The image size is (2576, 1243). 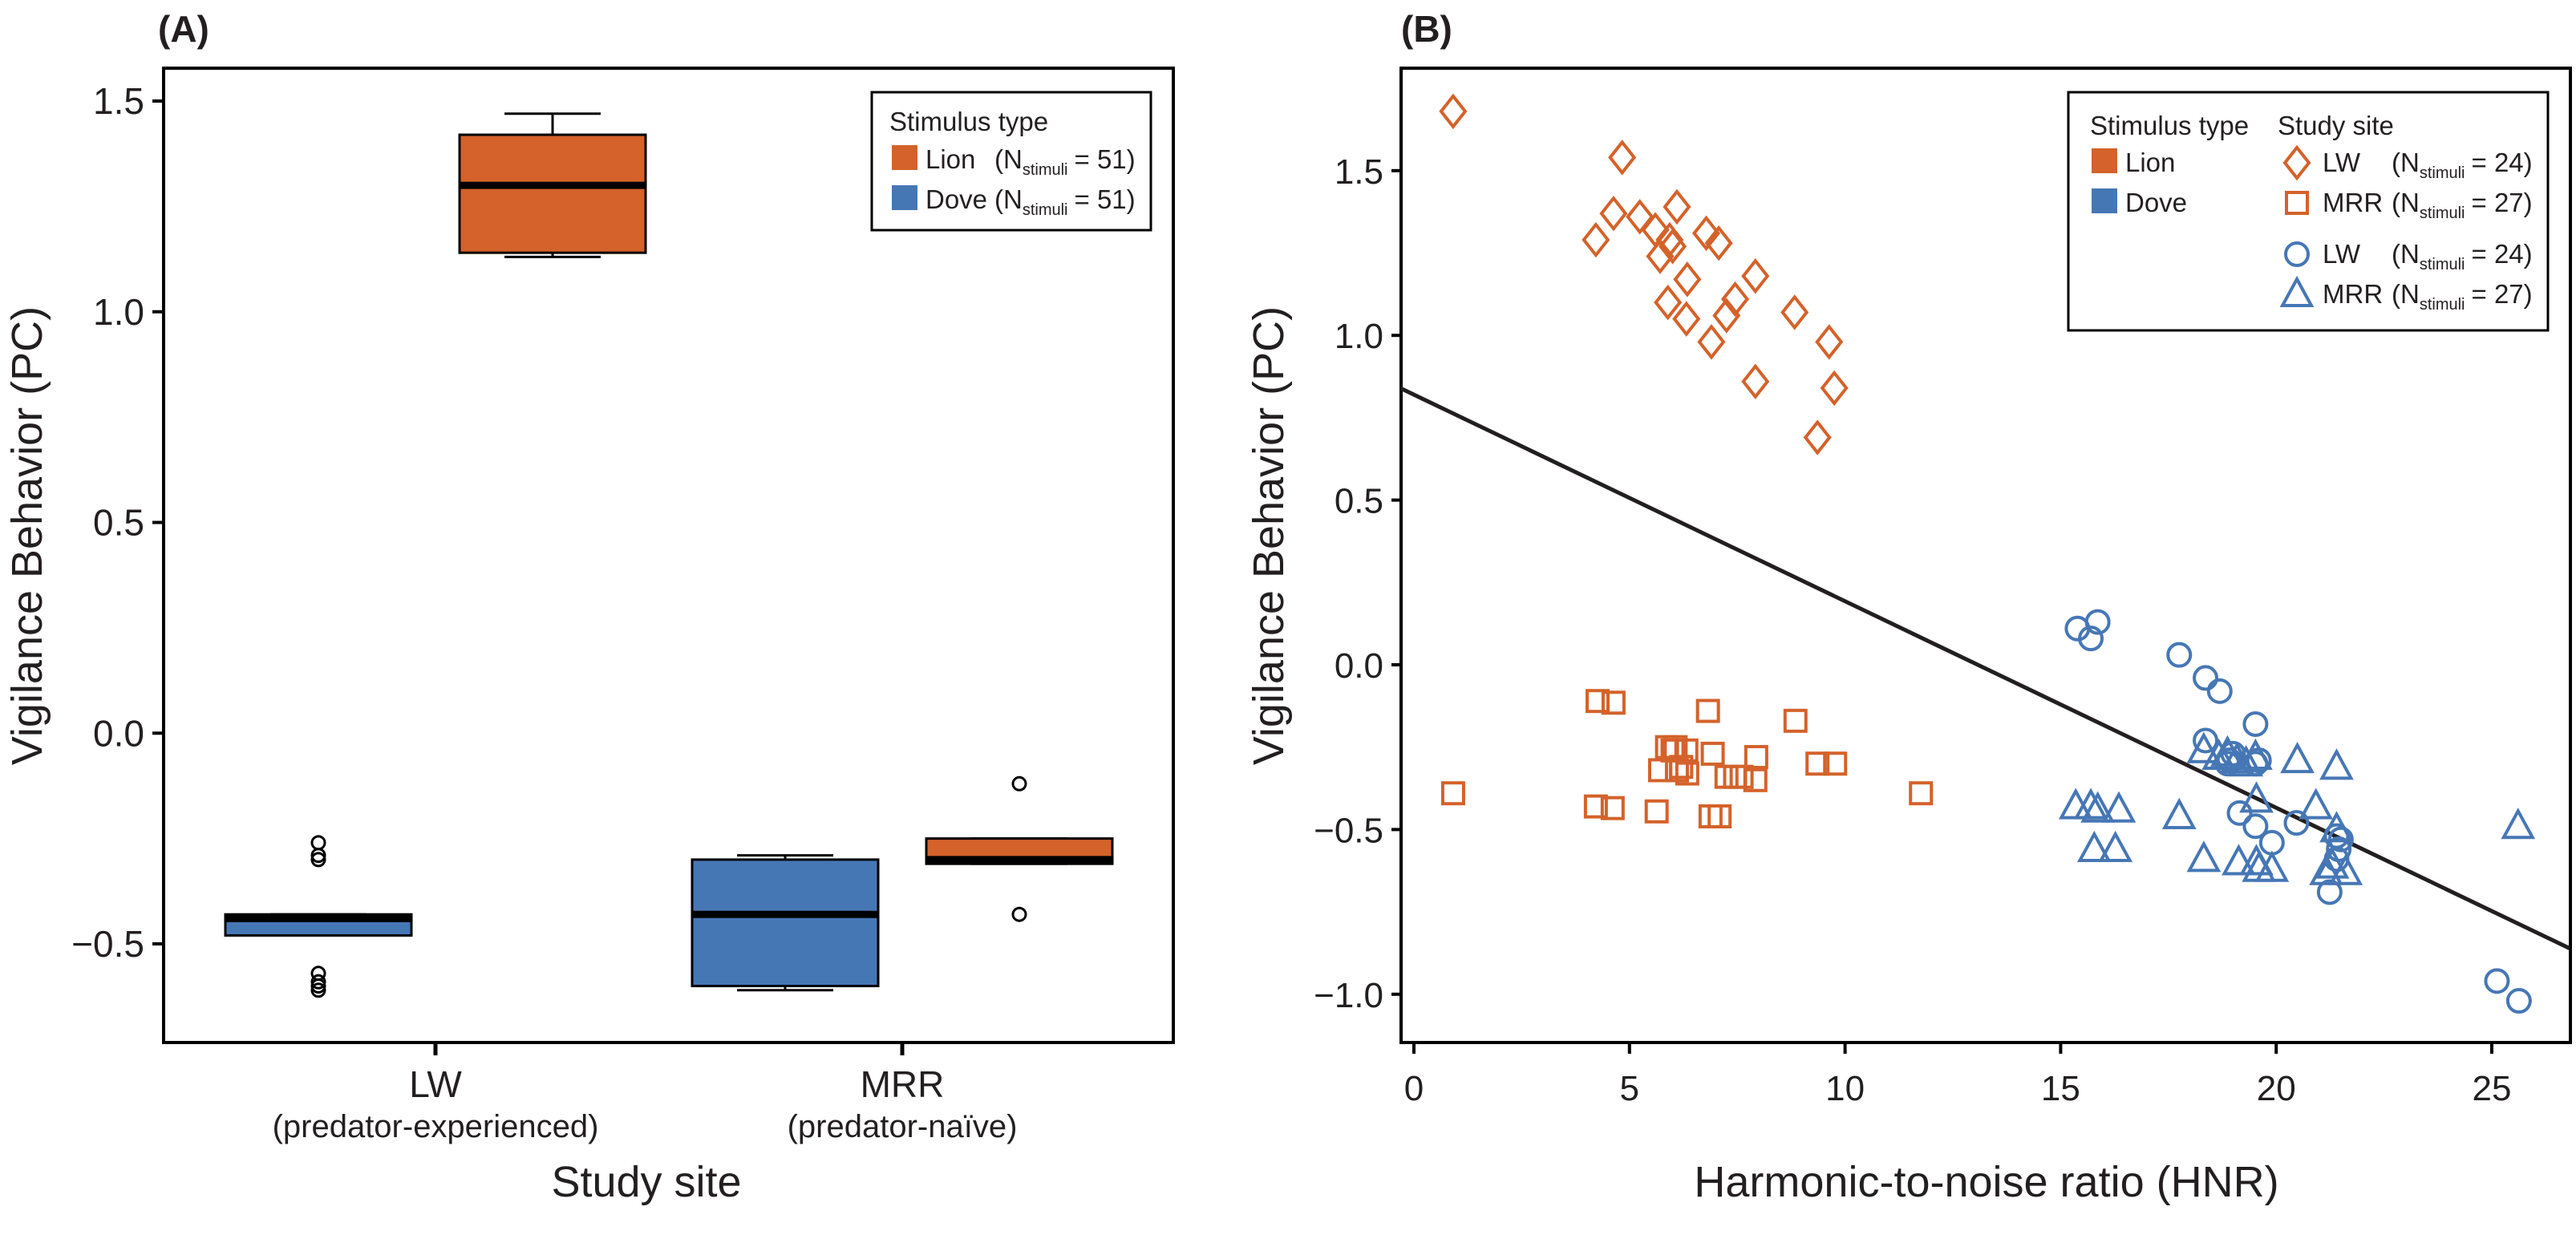 I want to click on legend-n-label: (Nstimuli = 24), so click(x=2463, y=256).